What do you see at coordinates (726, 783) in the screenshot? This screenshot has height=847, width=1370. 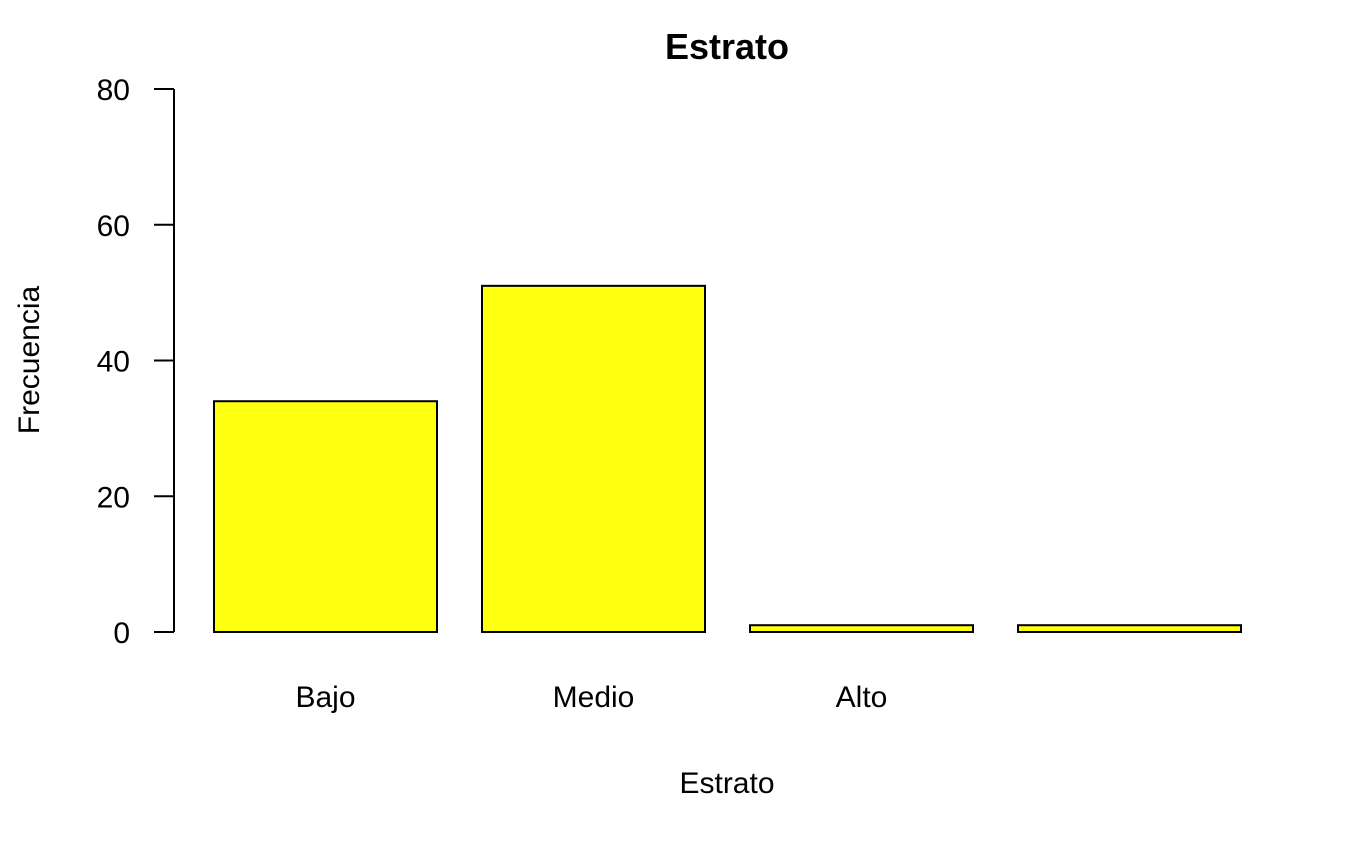 I see `x-axis-label: Estrato` at bounding box center [726, 783].